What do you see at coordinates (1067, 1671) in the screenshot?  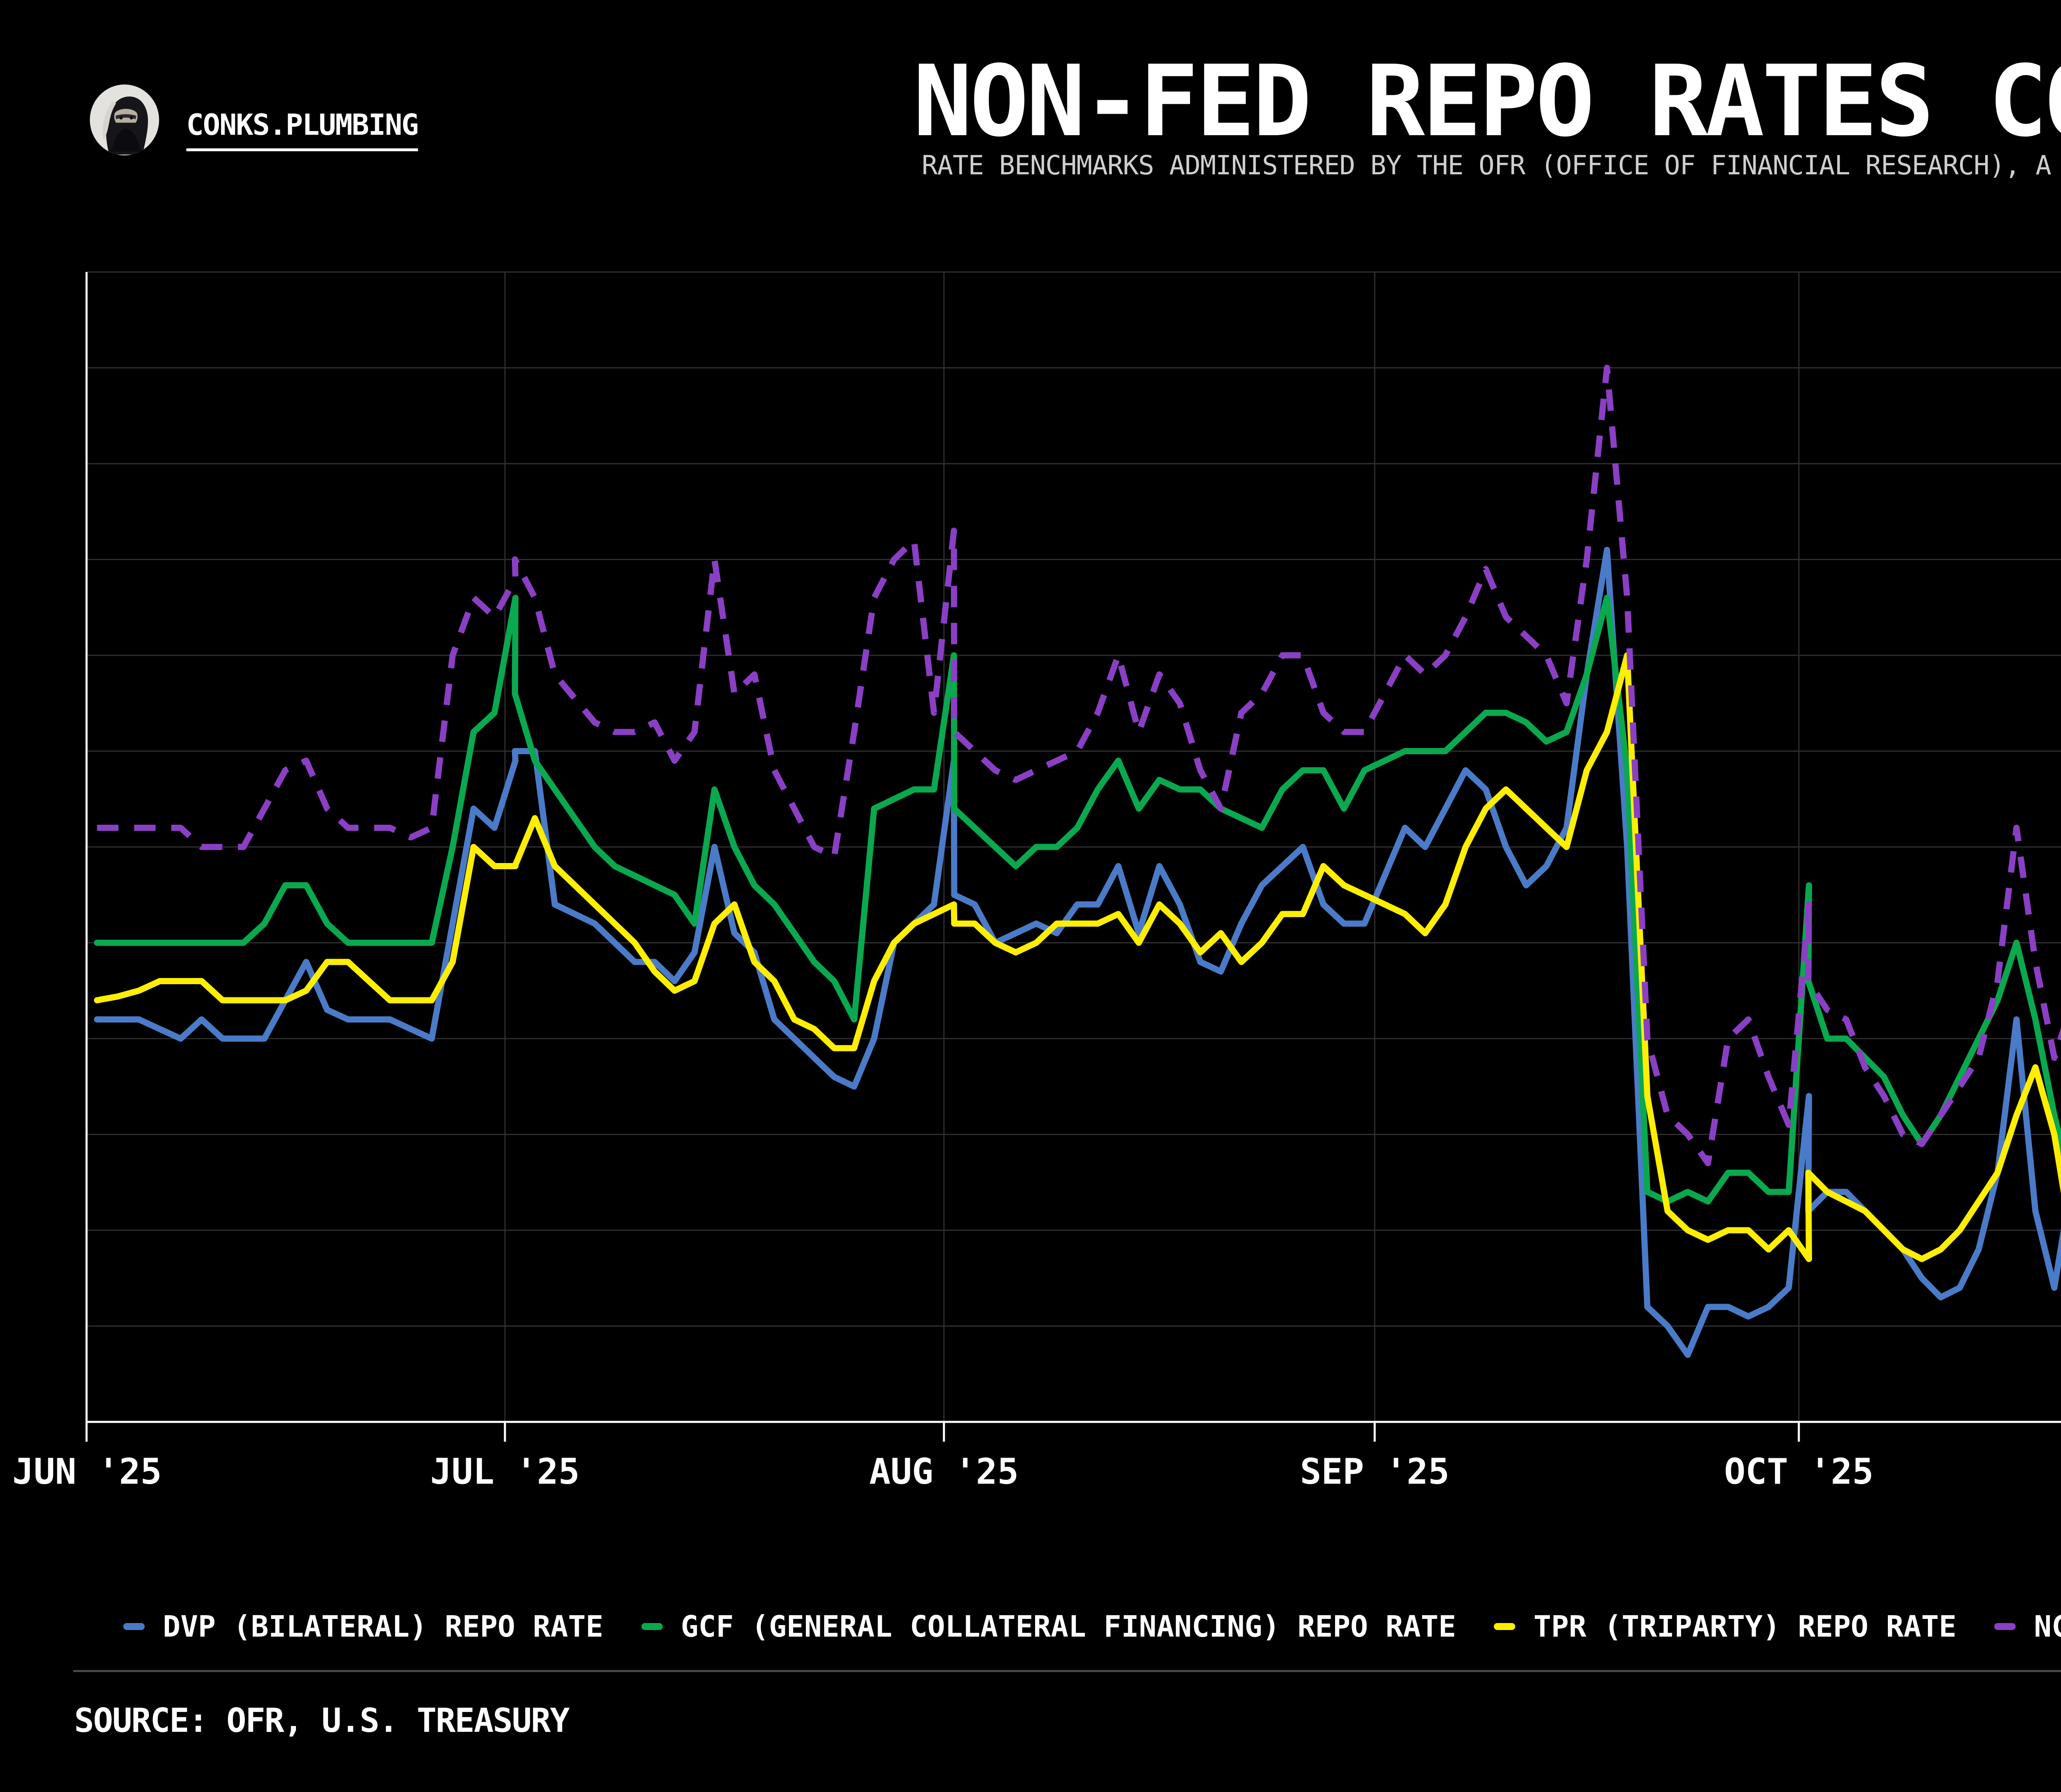 I see `footer-divider` at bounding box center [1067, 1671].